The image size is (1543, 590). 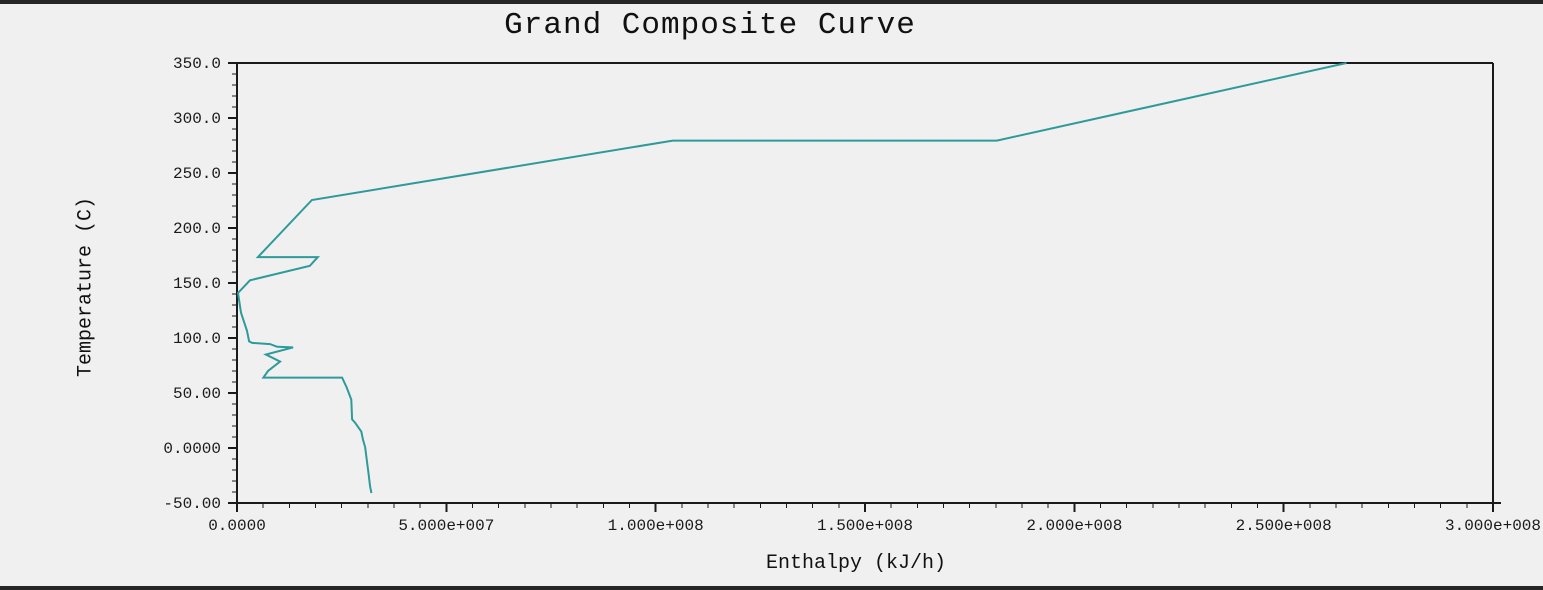 I want to click on window-border-bottom, so click(x=771, y=588).